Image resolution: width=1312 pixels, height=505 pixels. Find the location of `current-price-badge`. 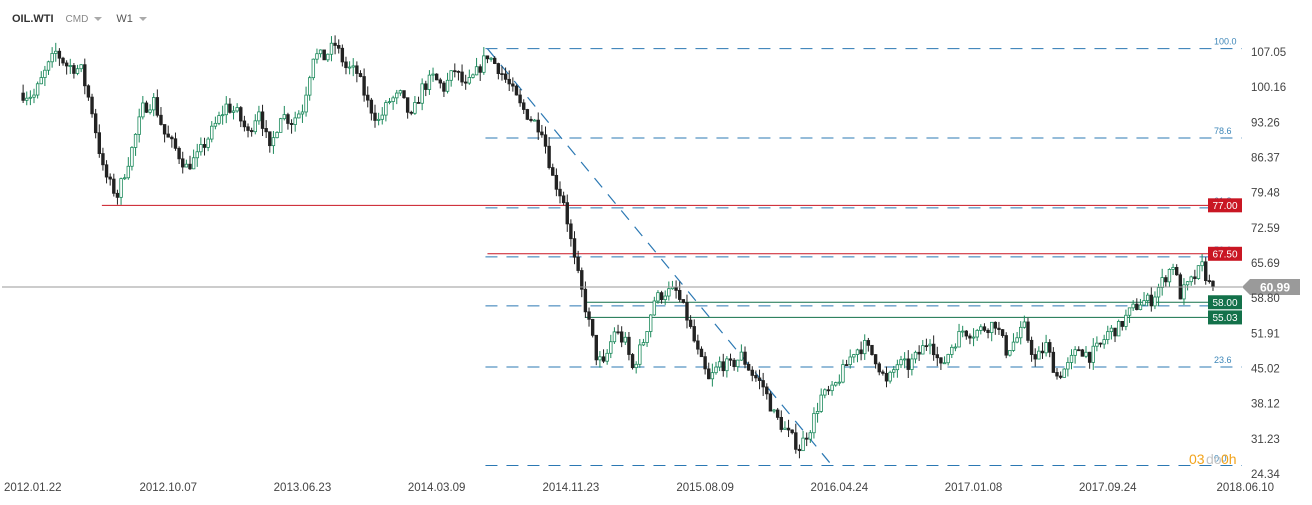

current-price-badge is located at coordinates (1271, 287).